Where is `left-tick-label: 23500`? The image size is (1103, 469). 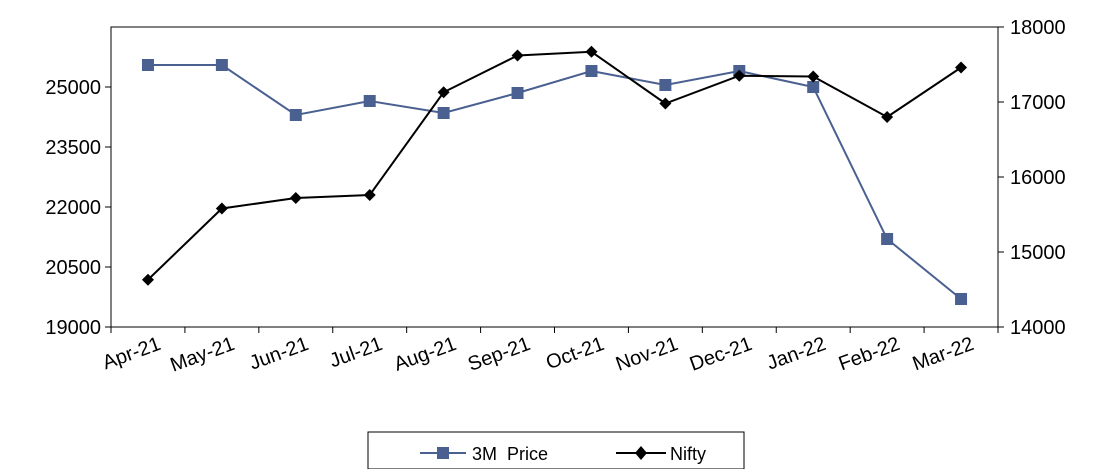
left-tick-label: 23500 is located at coordinates (73, 148).